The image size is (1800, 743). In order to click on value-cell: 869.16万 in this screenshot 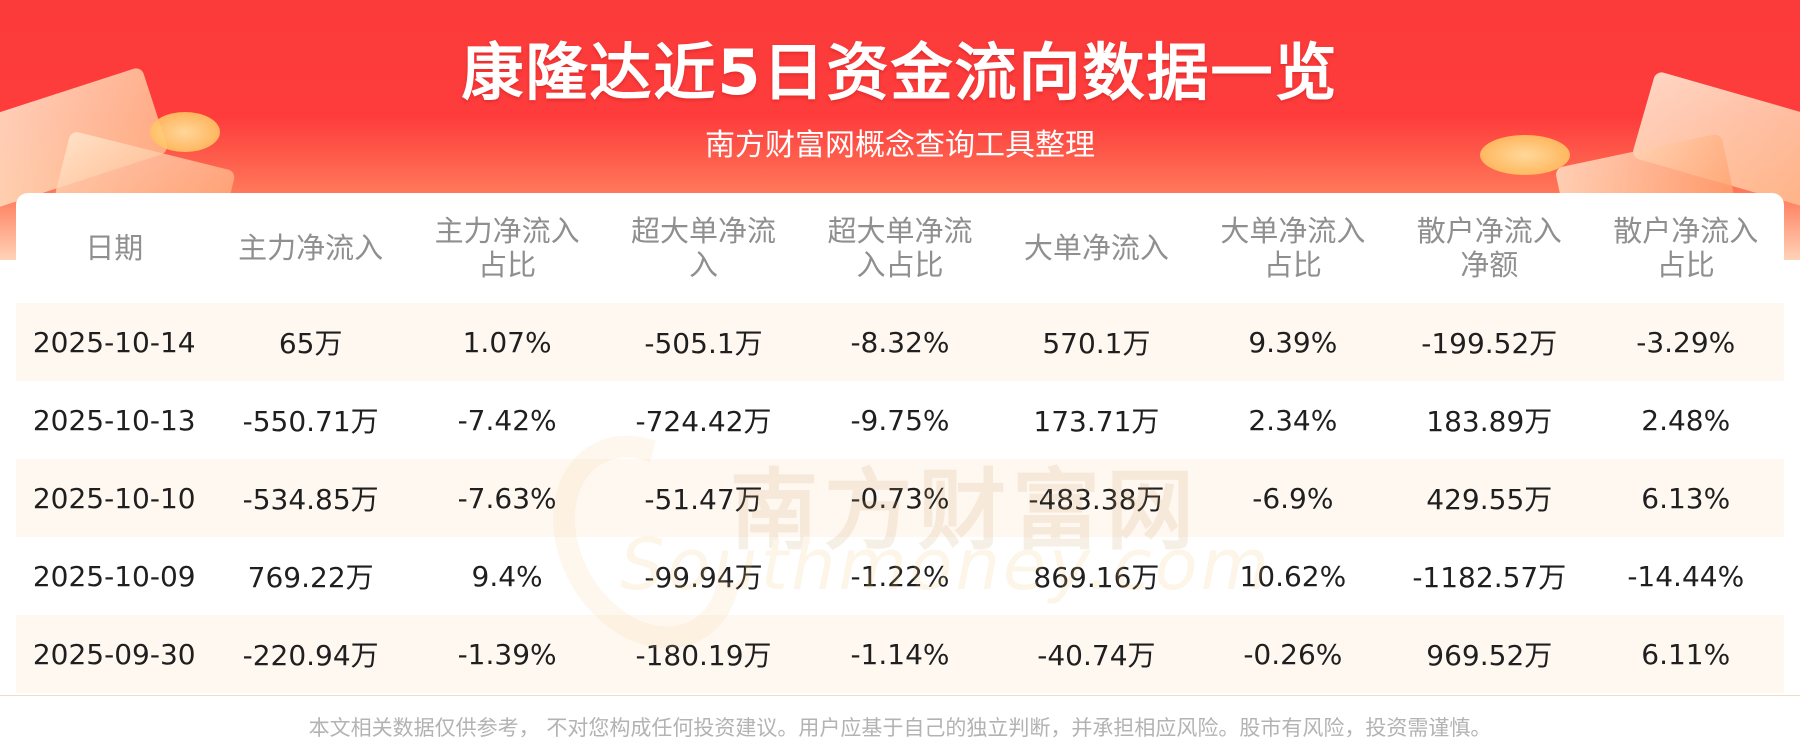, I will do `click(1096, 577)`.